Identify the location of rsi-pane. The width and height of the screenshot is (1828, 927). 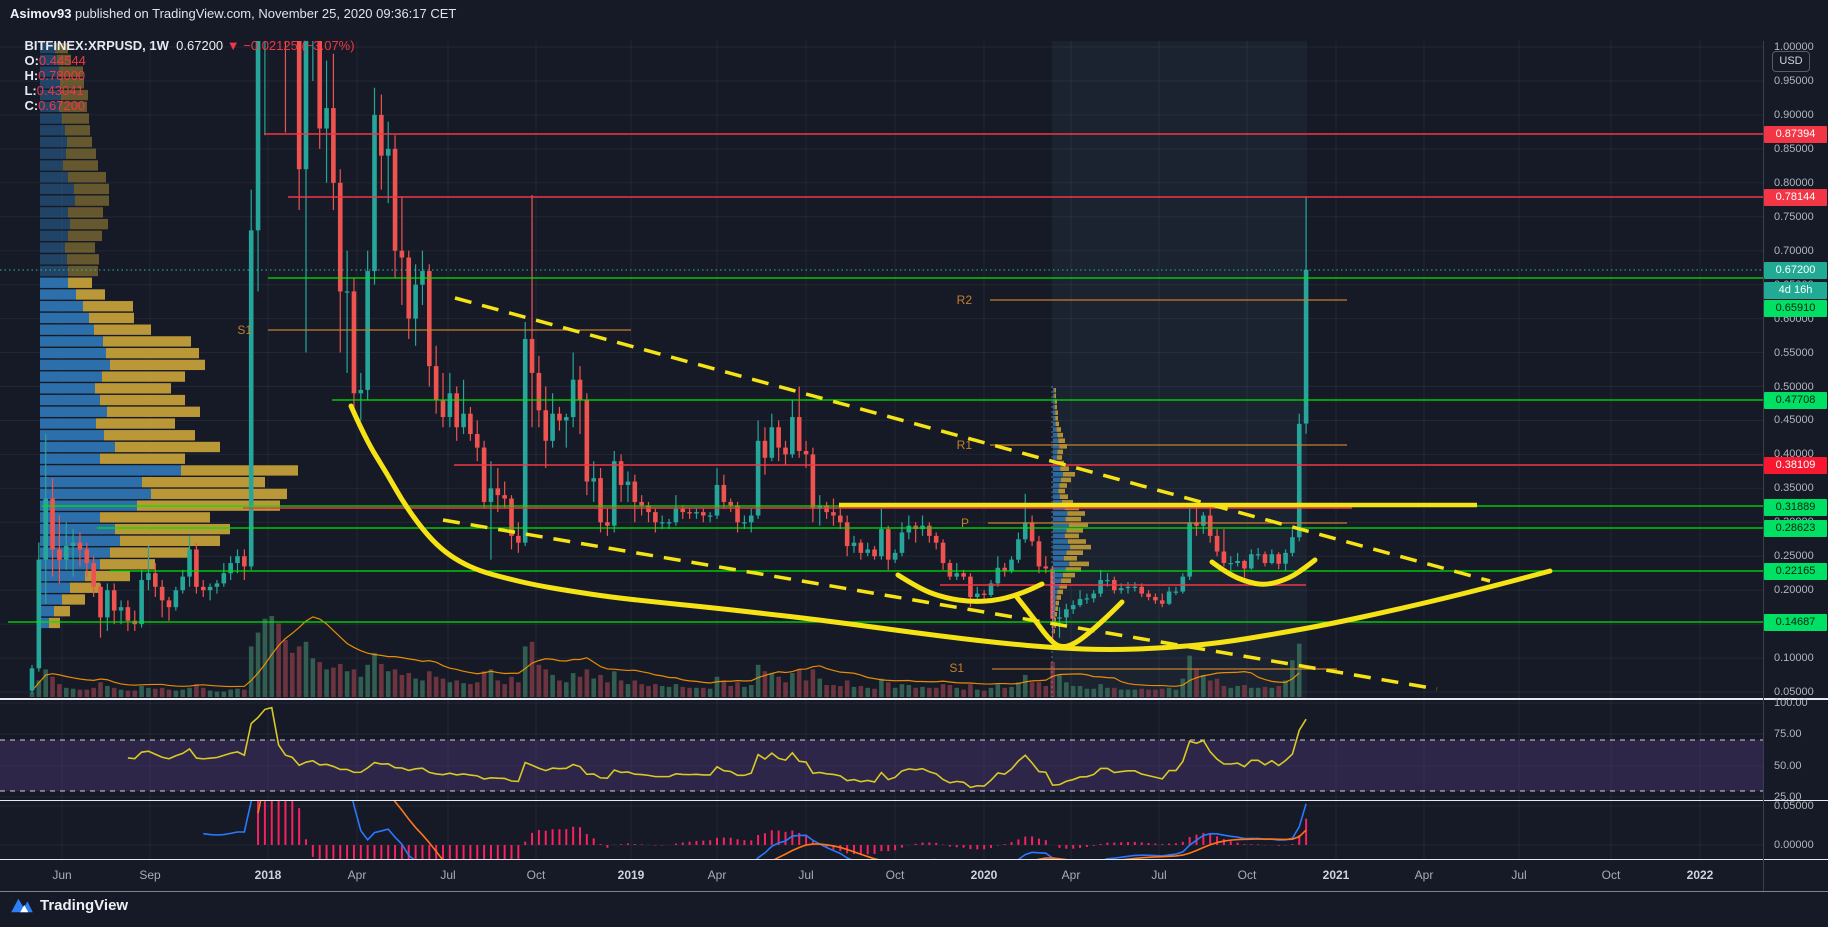
(881, 749).